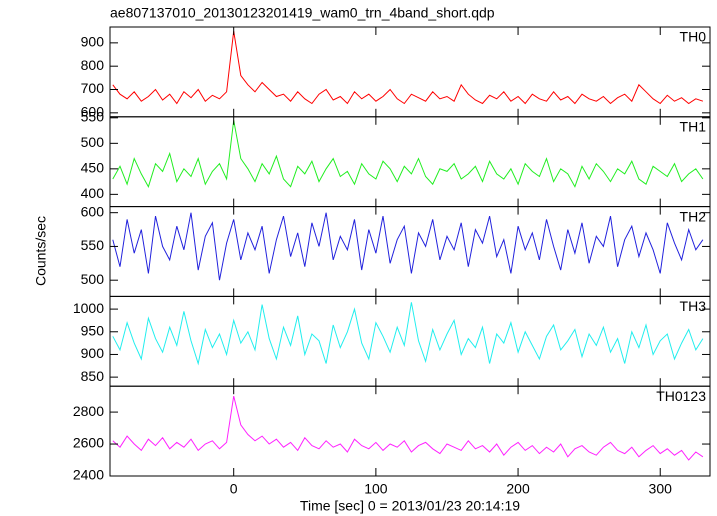 Image resolution: width=717 pixels, height=516 pixels. I want to click on y-tick-label: 2400, so click(88, 475).